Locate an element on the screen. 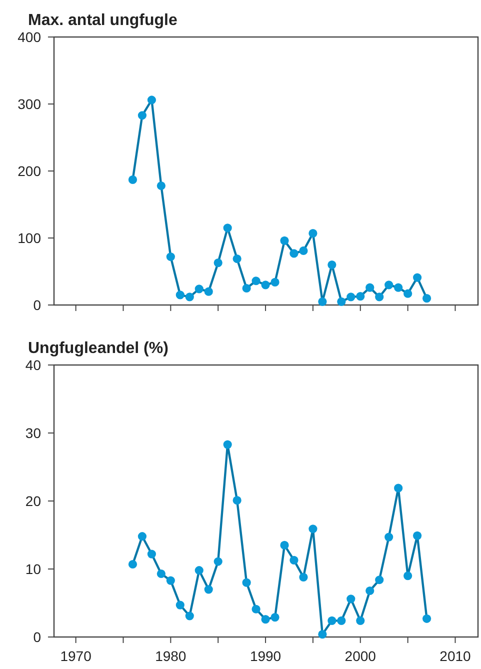 The height and width of the screenshot is (669, 481). y-tick-label: 10 is located at coordinates (33, 569).